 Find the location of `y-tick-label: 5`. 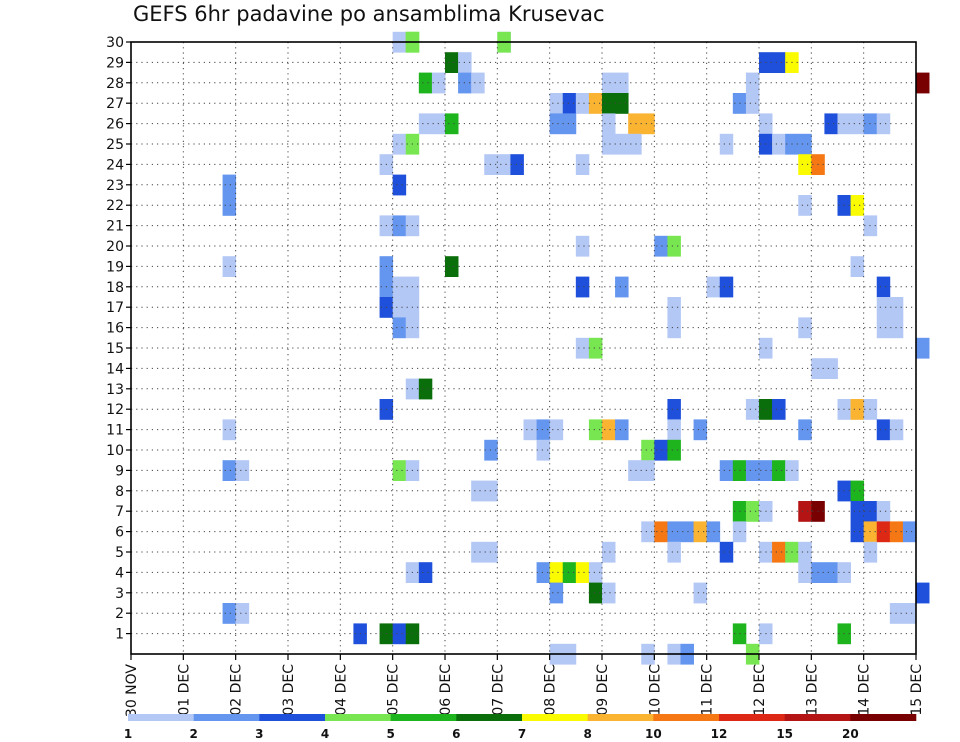

y-tick-label: 5 is located at coordinates (119, 553).